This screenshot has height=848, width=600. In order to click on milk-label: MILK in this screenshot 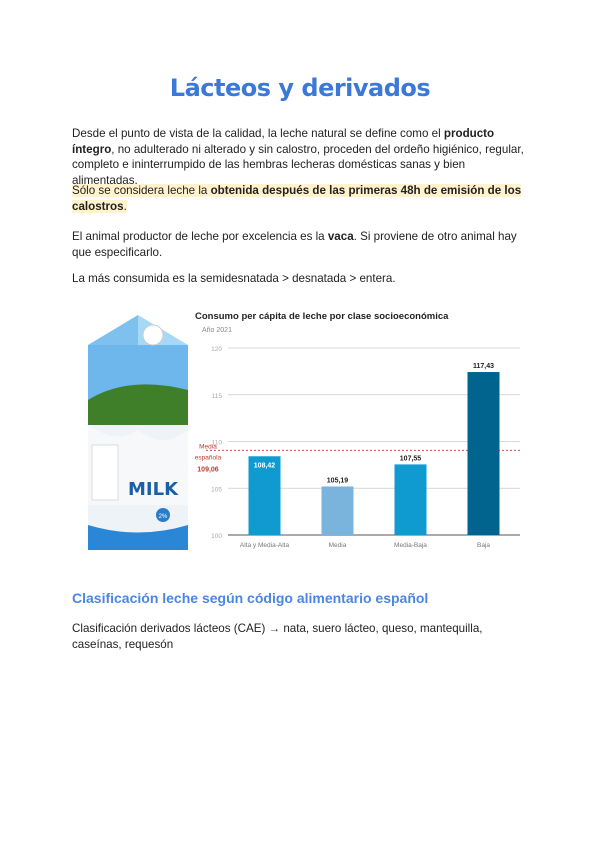, I will do `click(153, 489)`.